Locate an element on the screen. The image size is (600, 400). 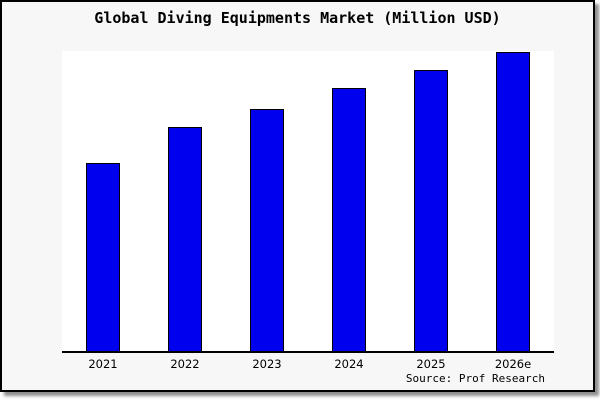
x-tick-label-2024: 2024 is located at coordinates (349, 364).